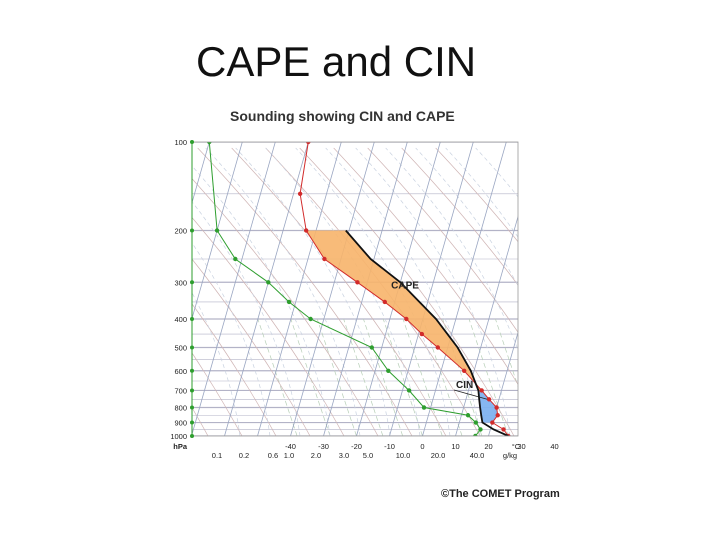  What do you see at coordinates (180, 319) in the screenshot?
I see `pressure-tick-label: 400` at bounding box center [180, 319].